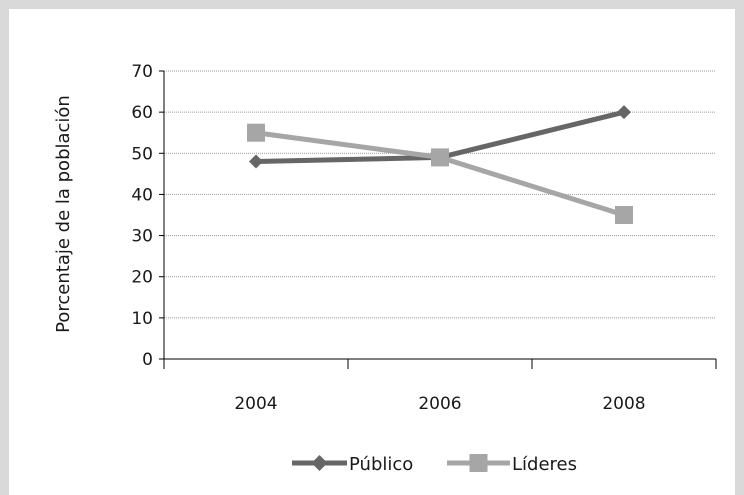  Describe the element at coordinates (147, 360) in the screenshot. I see `y-tick-label: 0` at that location.